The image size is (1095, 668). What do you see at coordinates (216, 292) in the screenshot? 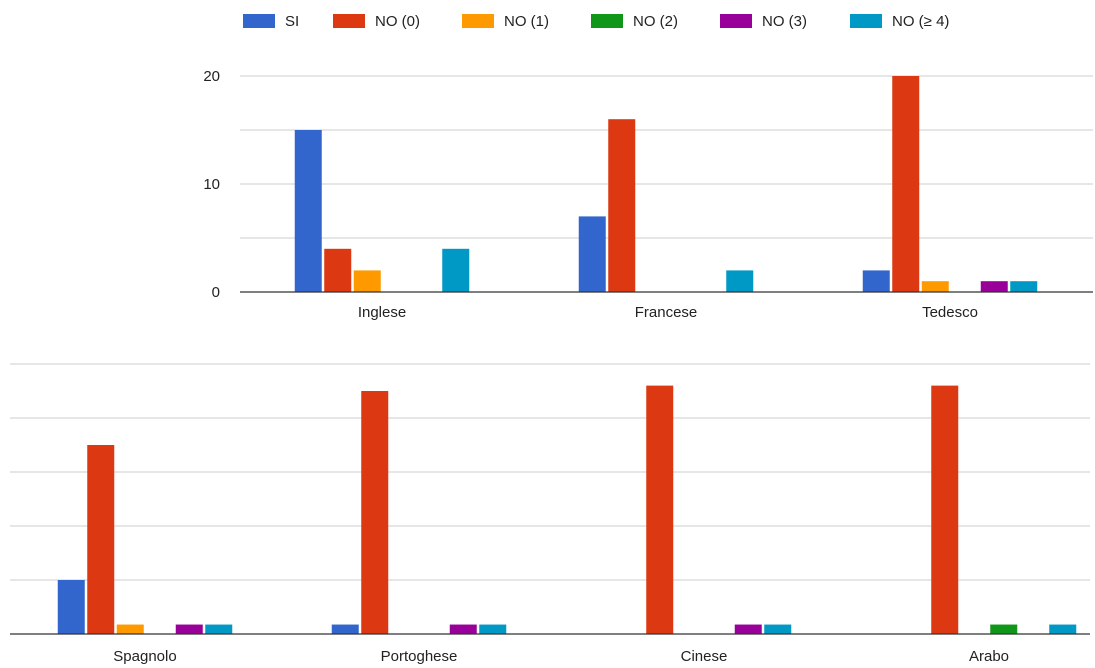
I see `y-tick-label: 0` at bounding box center [216, 292].